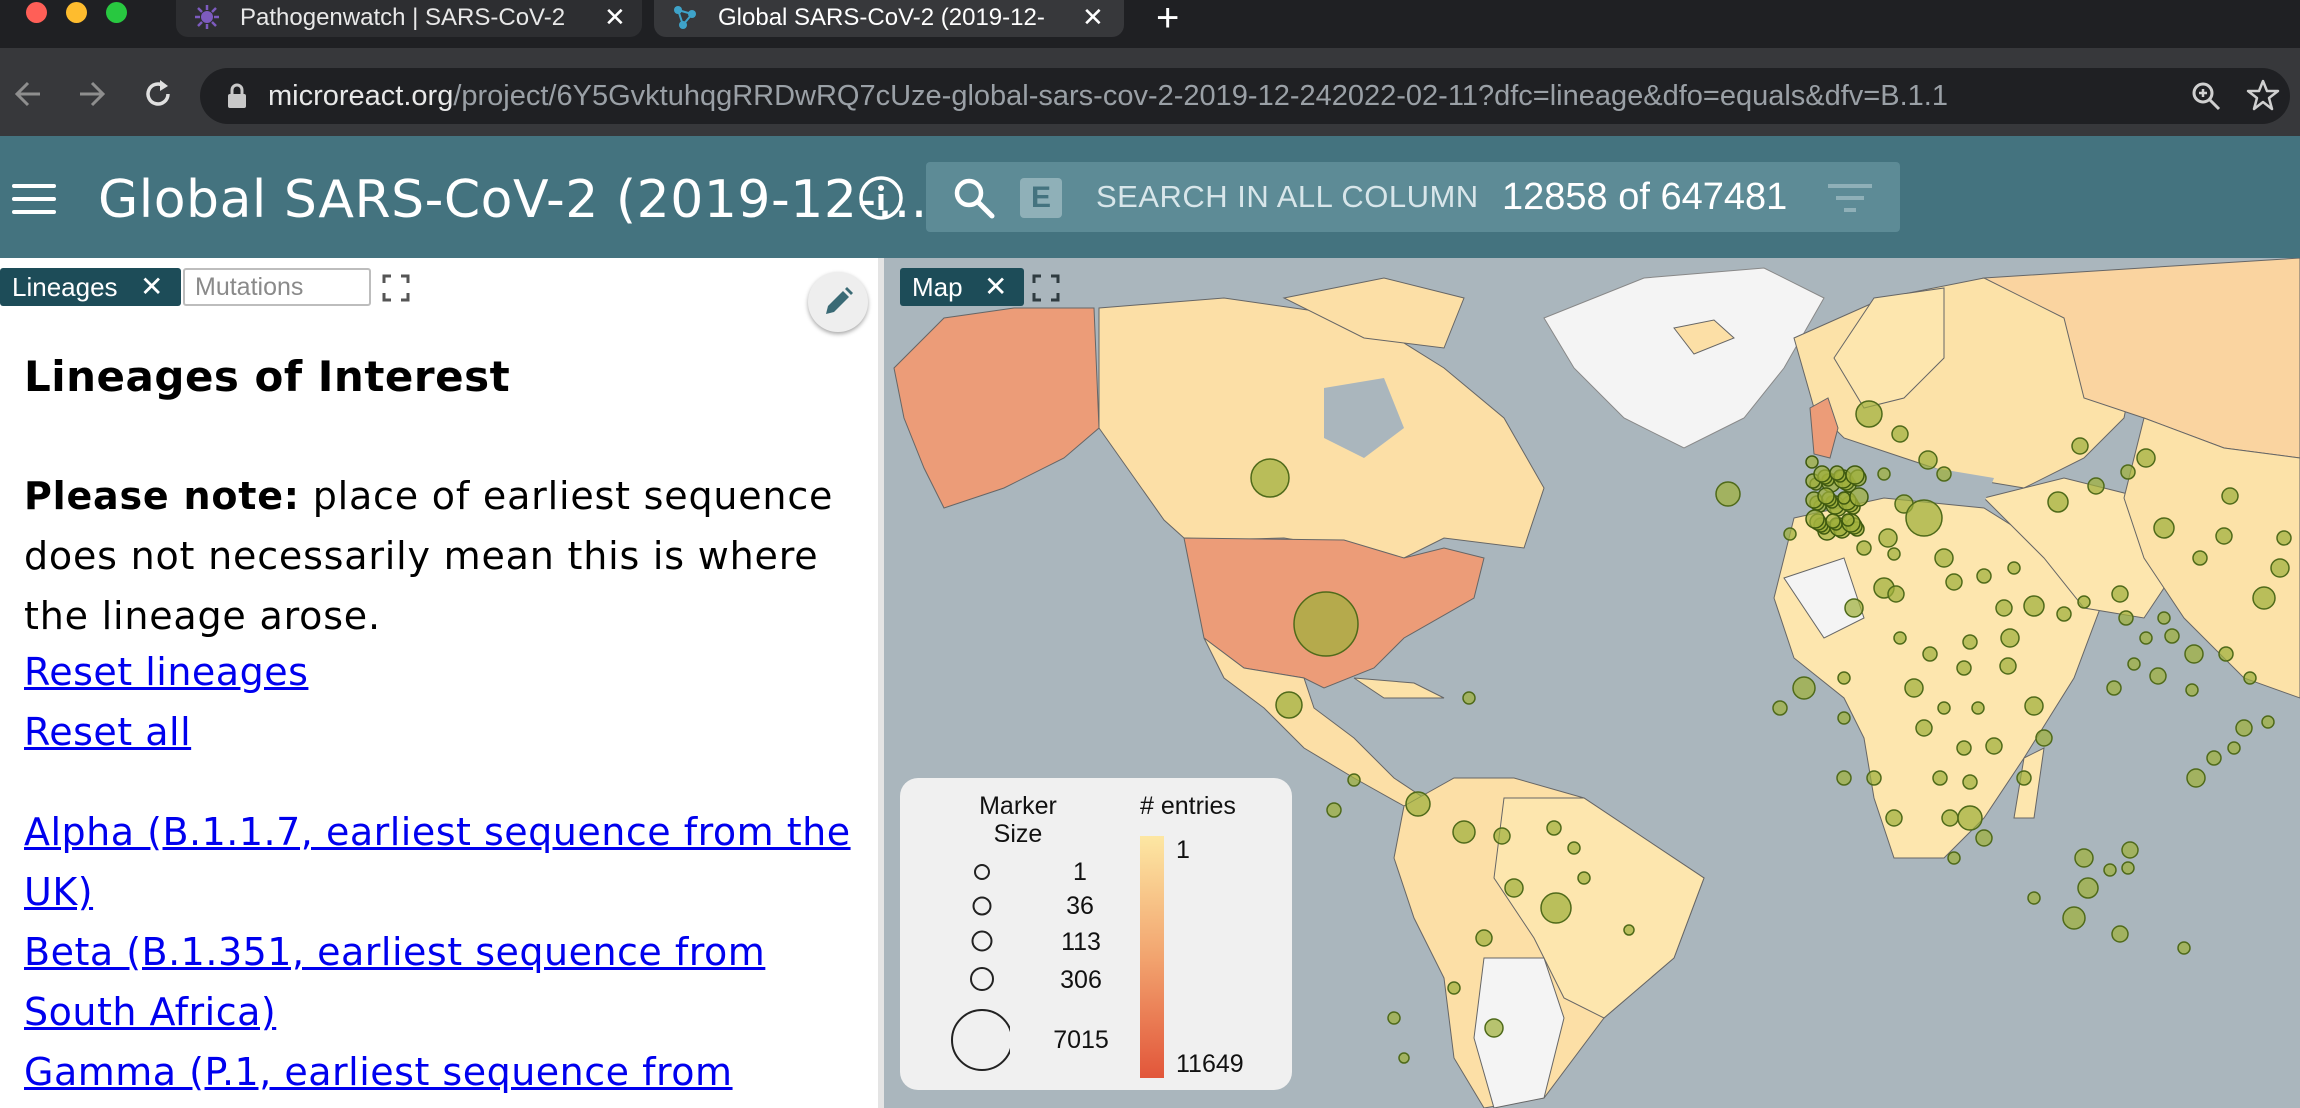 The height and width of the screenshot is (1108, 2300). I want to click on bookmark-star-icon, so click(2263, 95).